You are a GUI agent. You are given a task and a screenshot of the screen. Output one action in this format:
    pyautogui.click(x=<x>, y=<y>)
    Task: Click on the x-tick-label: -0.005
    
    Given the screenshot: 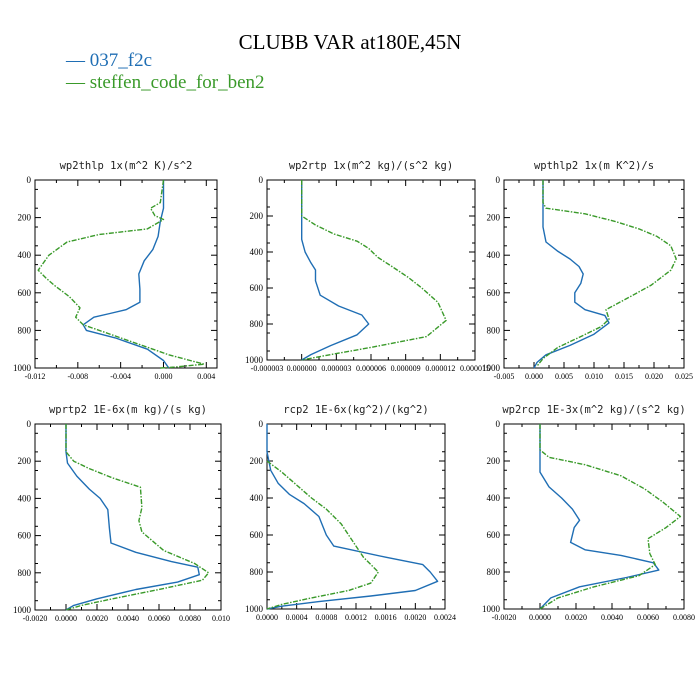 What is the action you would take?
    pyautogui.click(x=504, y=376)
    